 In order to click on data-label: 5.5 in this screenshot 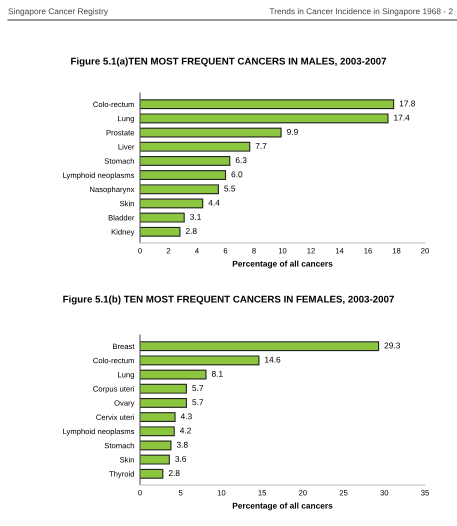, I will do `click(230, 189)`.